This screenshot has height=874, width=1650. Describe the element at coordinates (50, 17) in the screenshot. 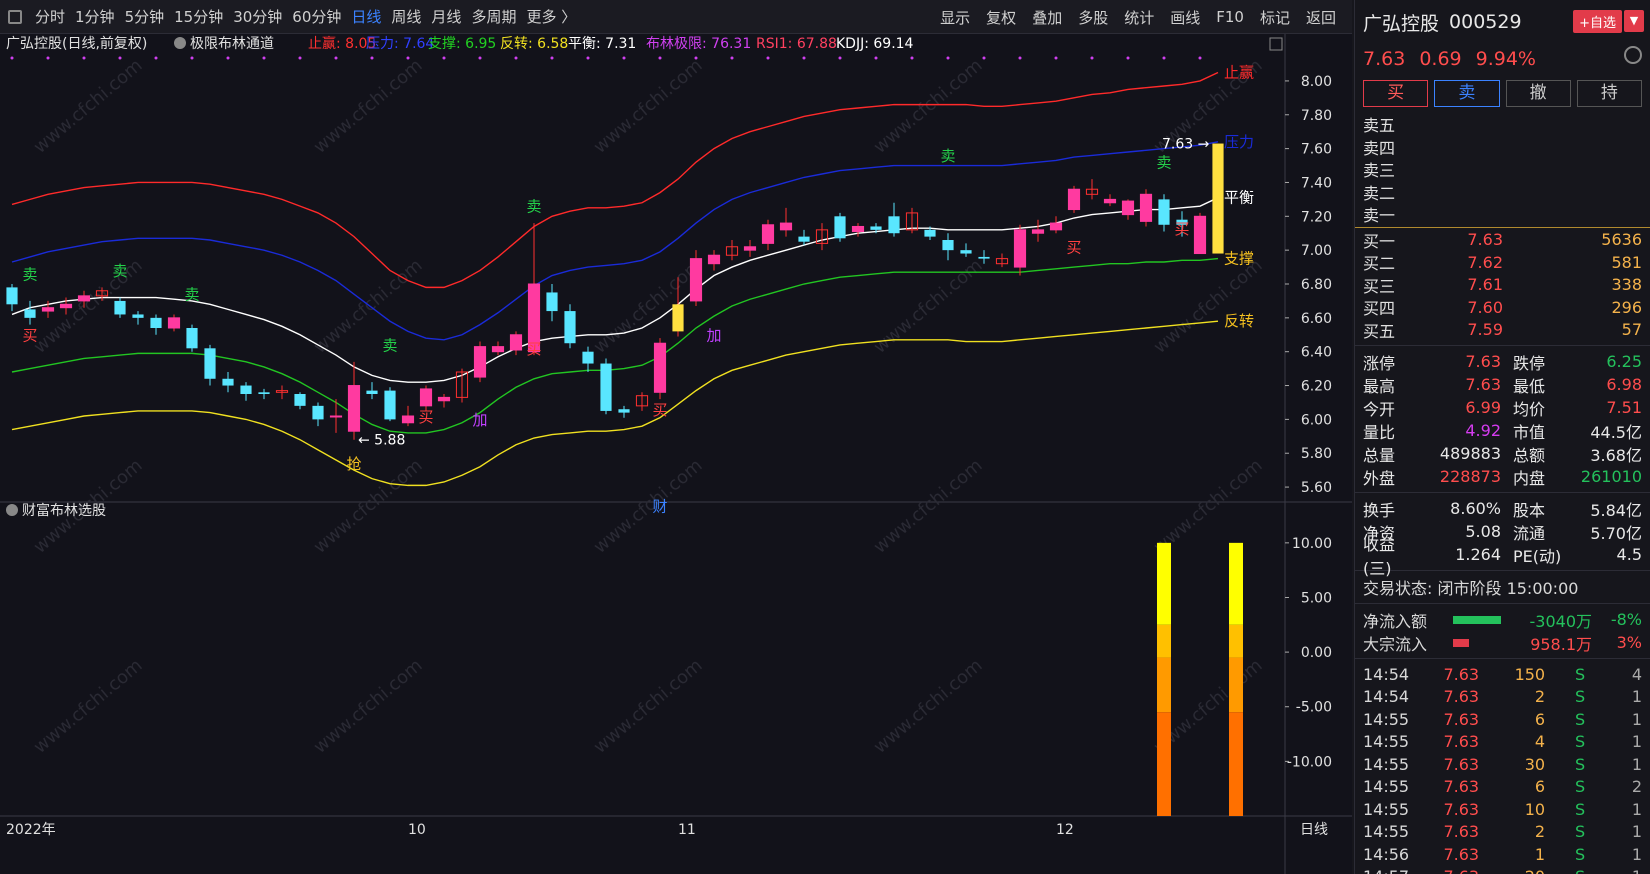

I see `period-tab: 分时` at that location.